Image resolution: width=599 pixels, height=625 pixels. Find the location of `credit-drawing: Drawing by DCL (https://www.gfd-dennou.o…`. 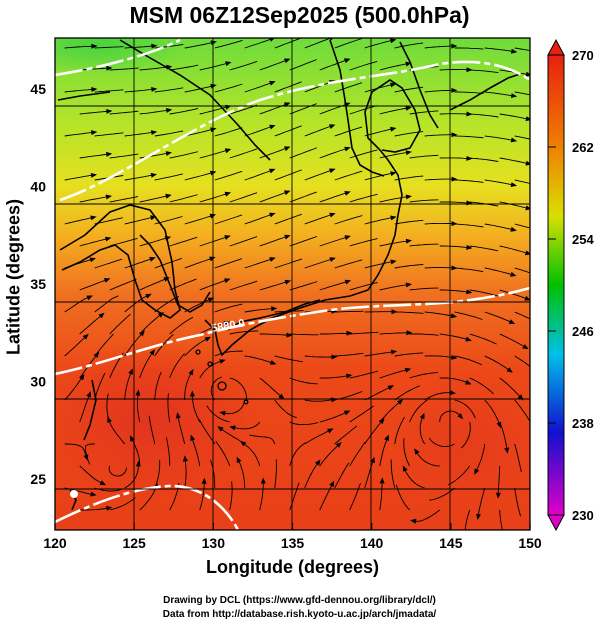

credit-drawing: Drawing by DCL (https://www.gfd-dennou.o… is located at coordinates (299, 600).